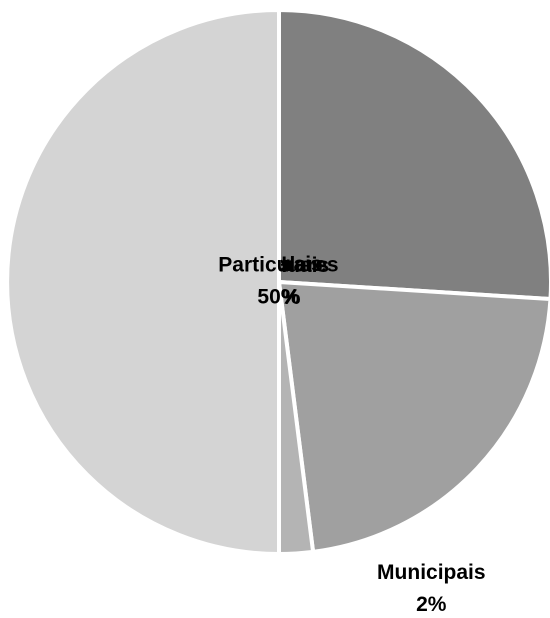 The image size is (550, 618). What do you see at coordinates (278, 265) in the screenshot?
I see `slice-label: Particulares` at bounding box center [278, 265].